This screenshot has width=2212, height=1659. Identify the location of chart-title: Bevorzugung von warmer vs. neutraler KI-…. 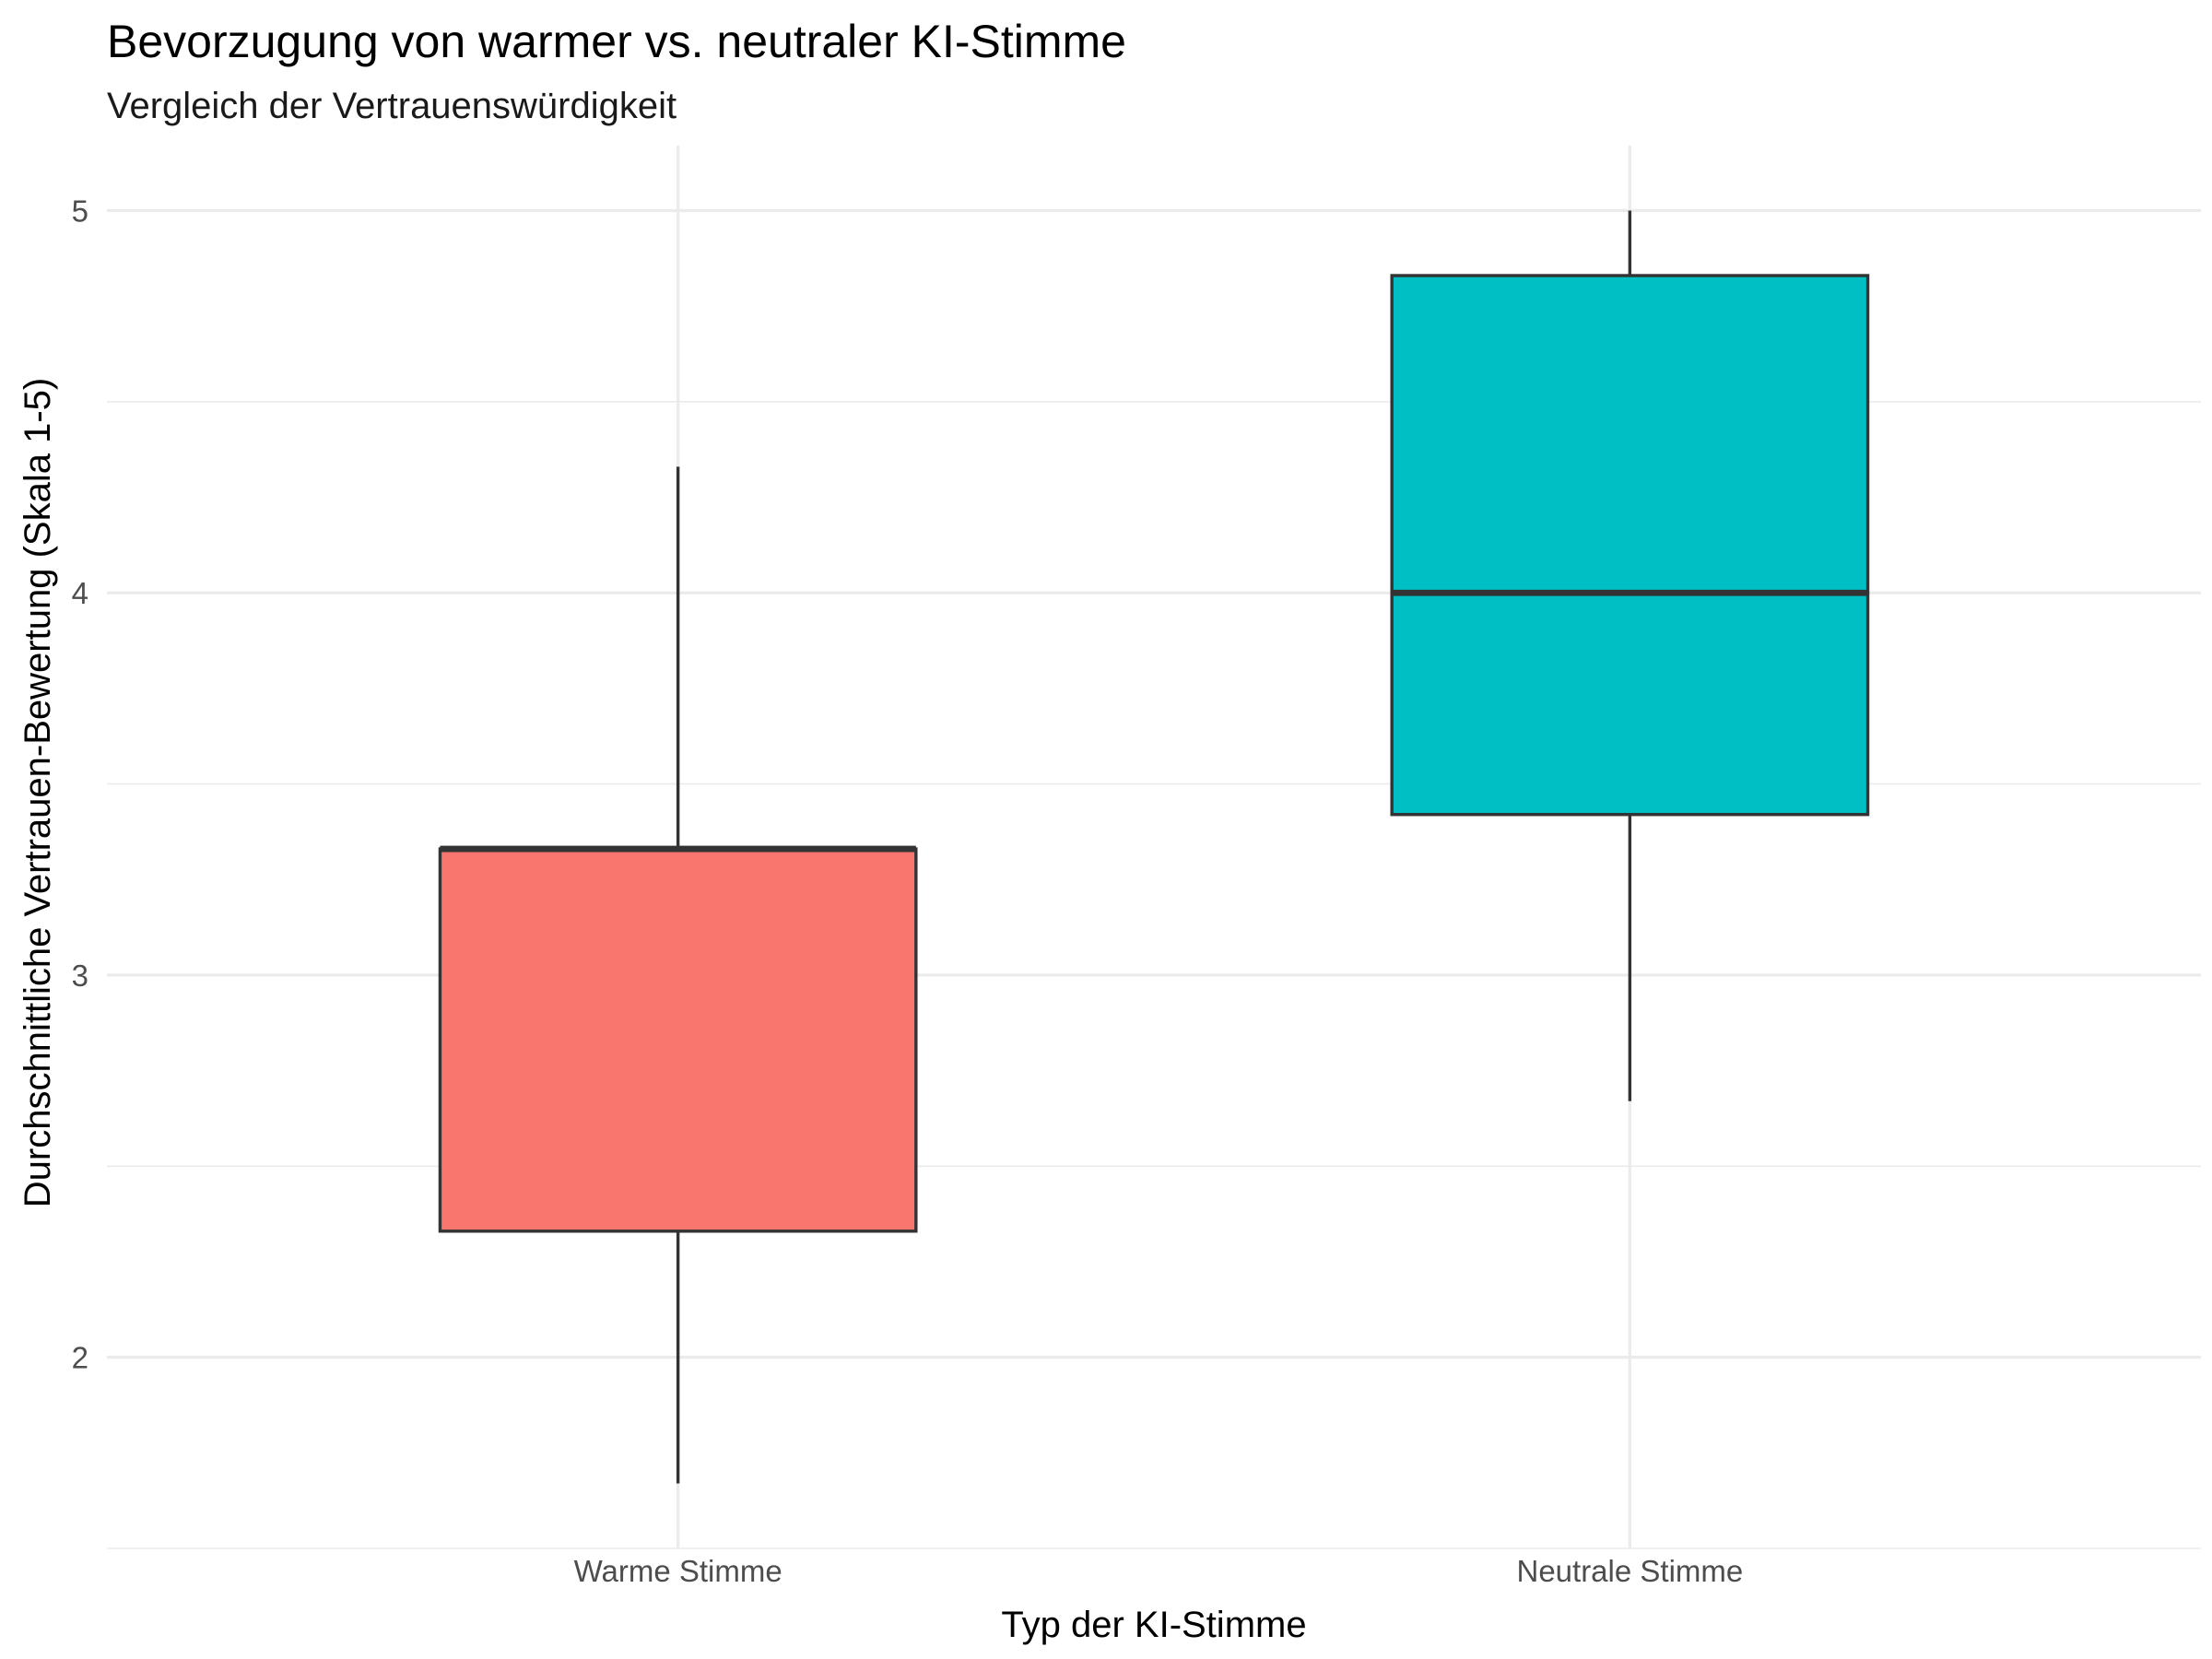
(616, 41).